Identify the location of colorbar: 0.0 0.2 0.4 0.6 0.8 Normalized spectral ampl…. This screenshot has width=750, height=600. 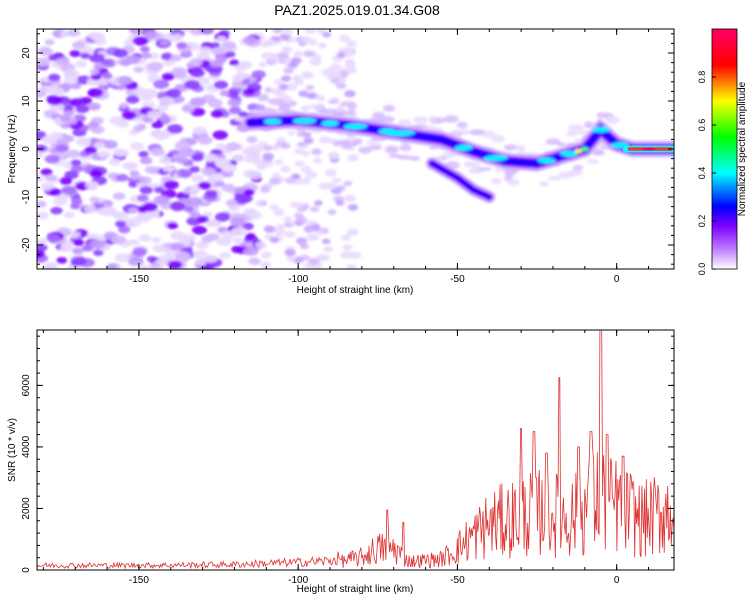
(722, 151).